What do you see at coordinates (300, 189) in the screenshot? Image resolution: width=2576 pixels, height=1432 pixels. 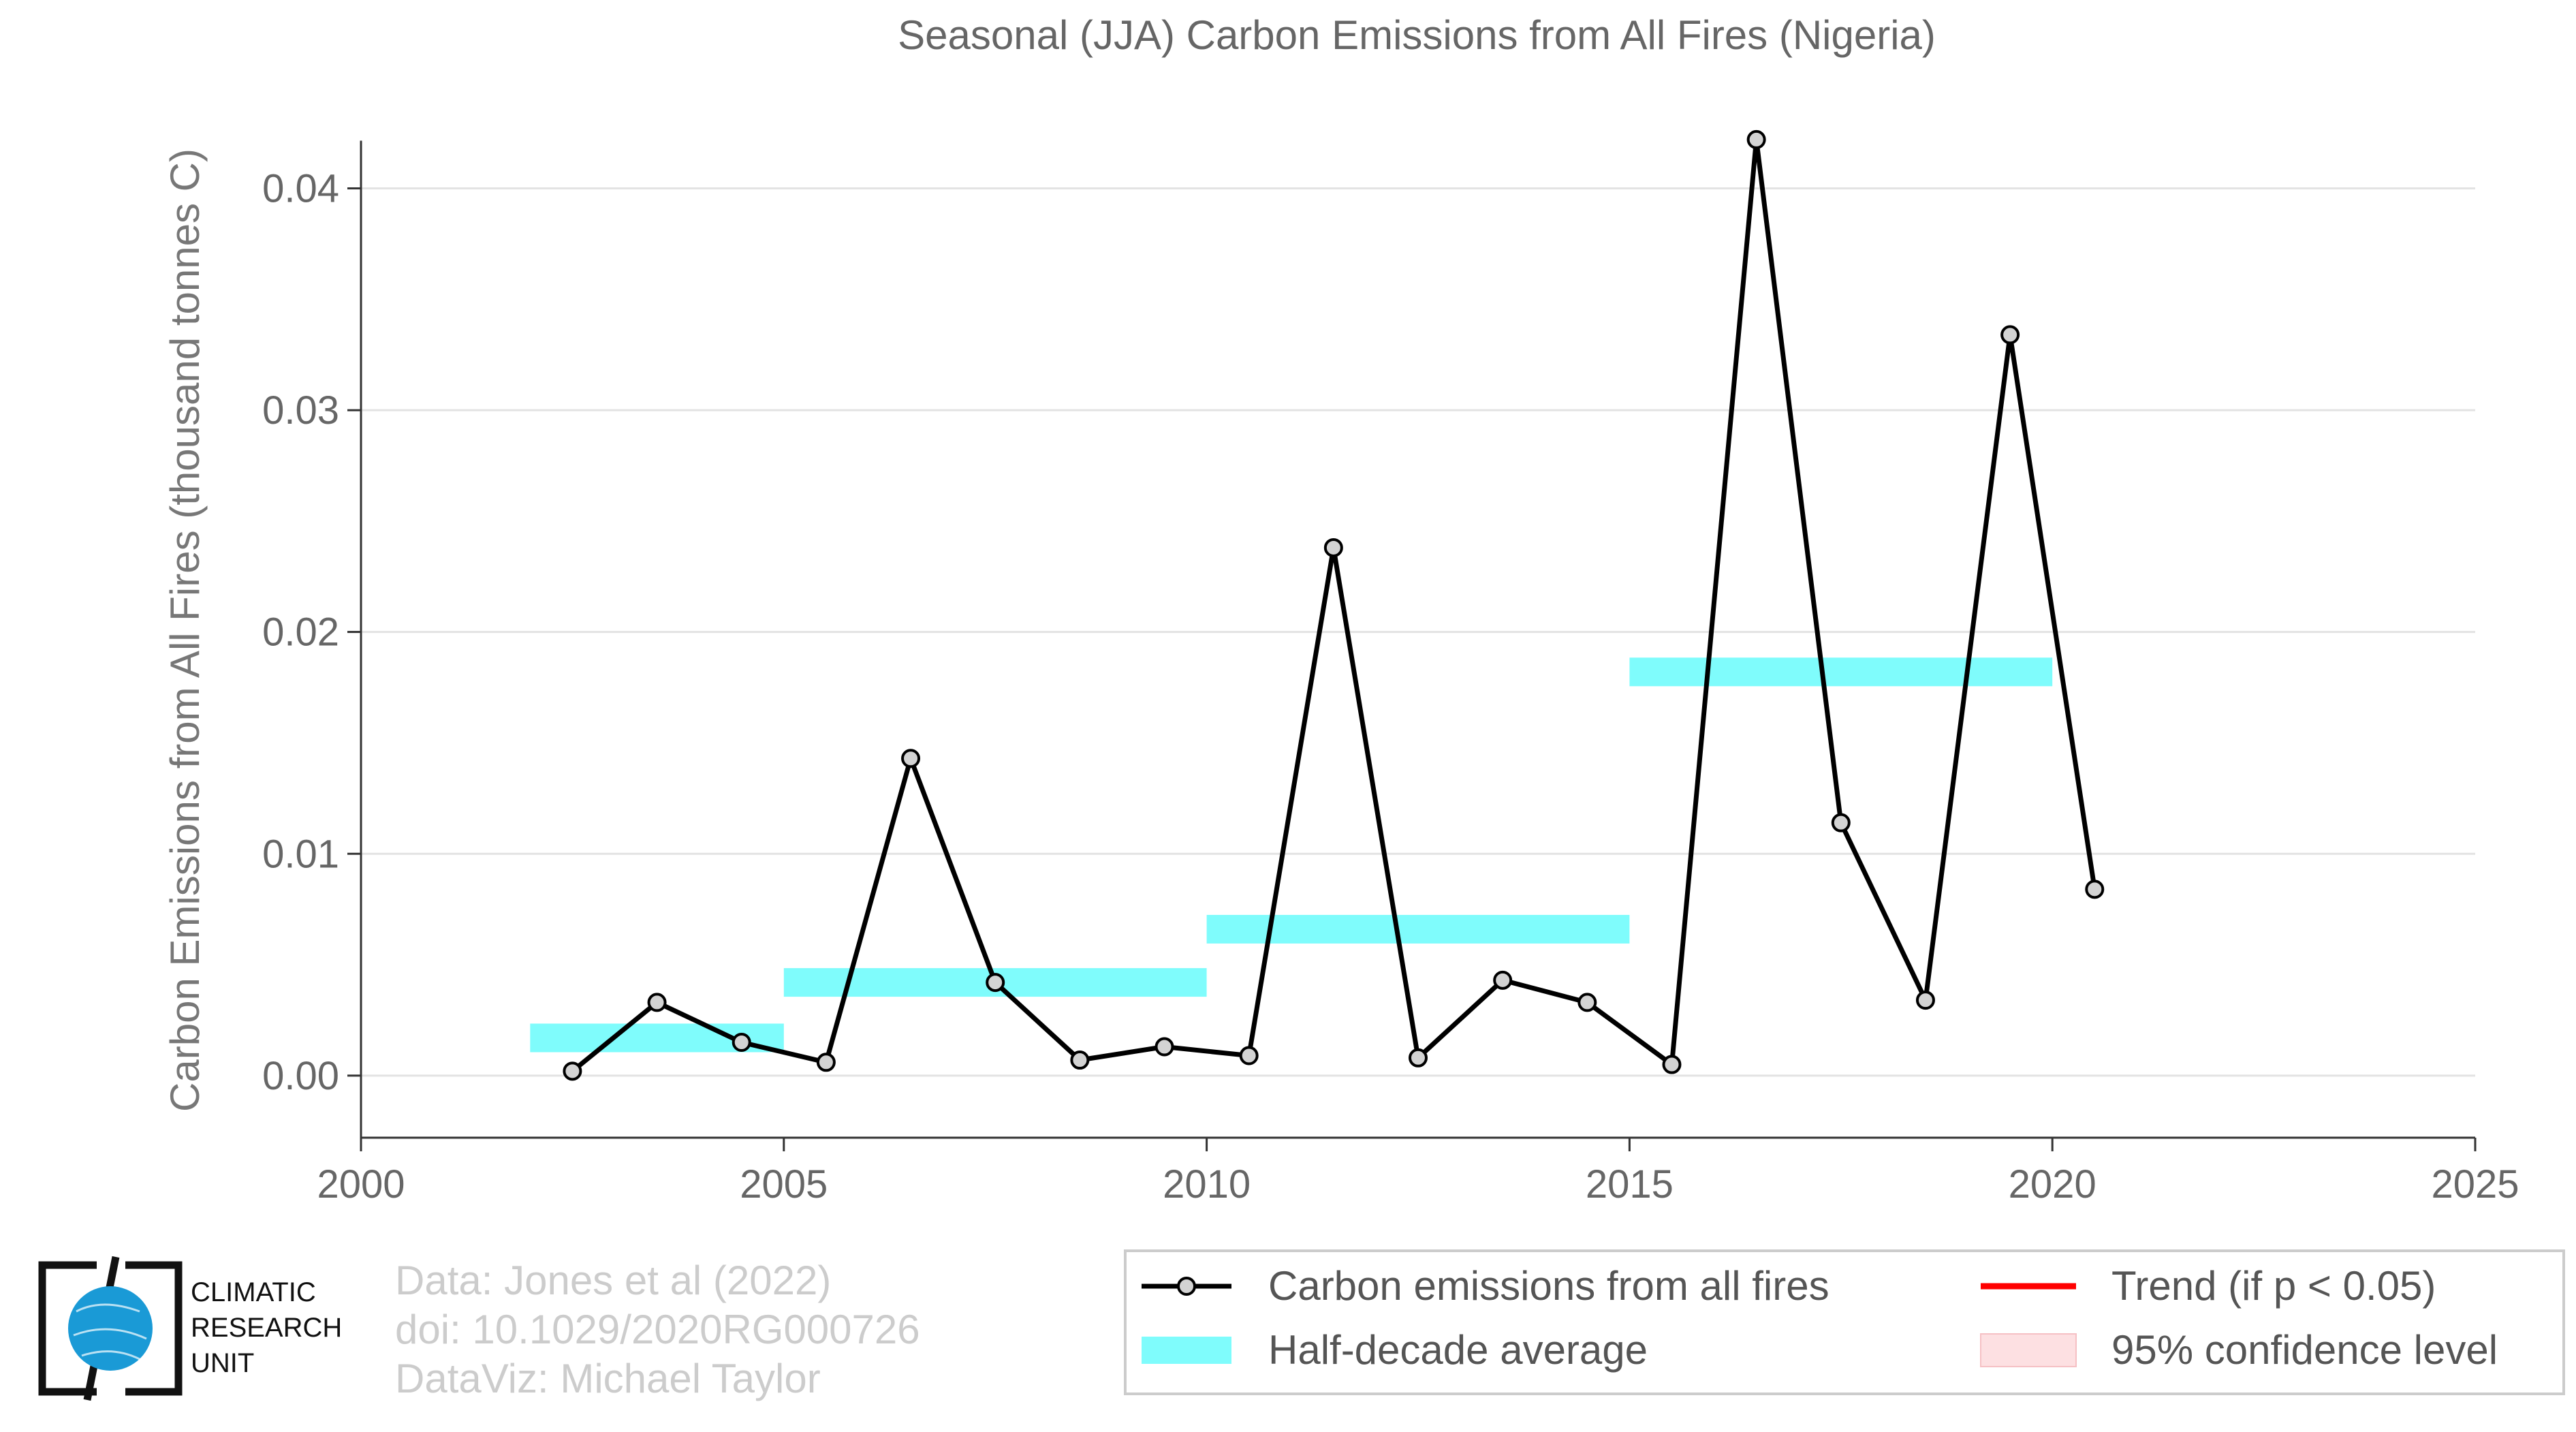 I see `y-tick-label: 0.04` at bounding box center [300, 189].